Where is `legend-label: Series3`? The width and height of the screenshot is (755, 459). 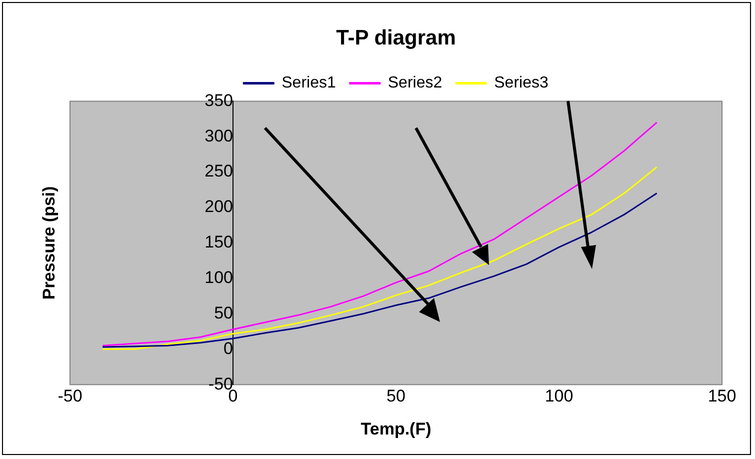
legend-label: Series3 is located at coordinates (521, 83).